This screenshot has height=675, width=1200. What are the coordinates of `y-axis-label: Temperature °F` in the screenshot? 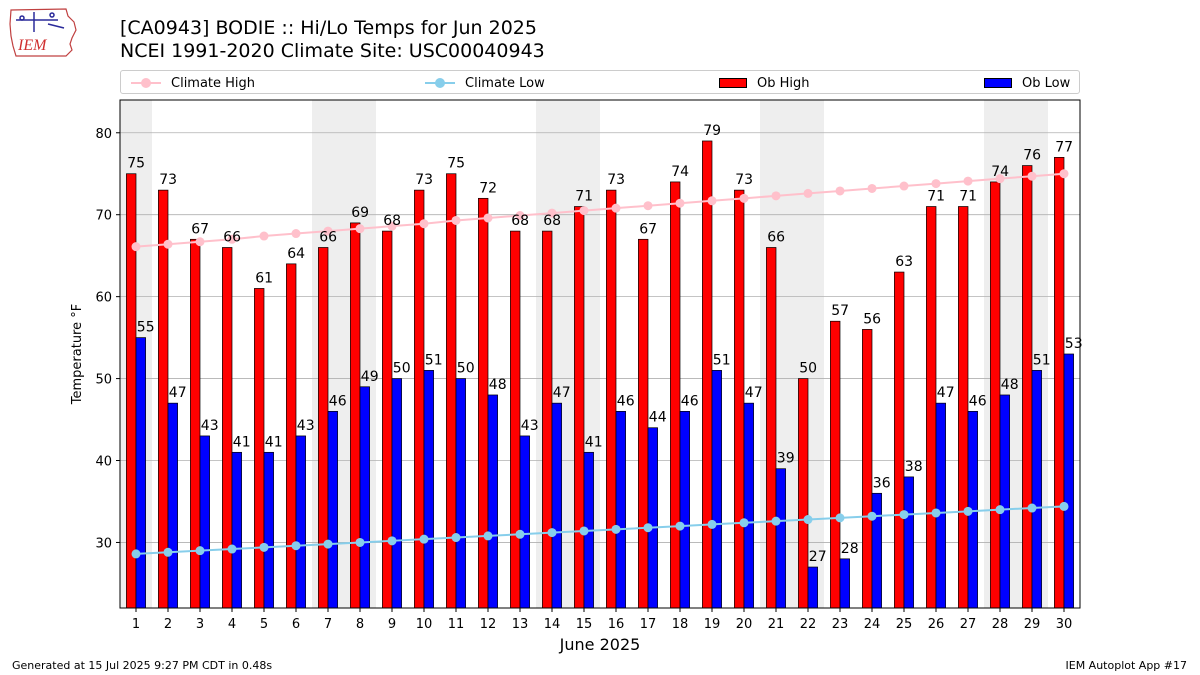 It's located at (77, 354).